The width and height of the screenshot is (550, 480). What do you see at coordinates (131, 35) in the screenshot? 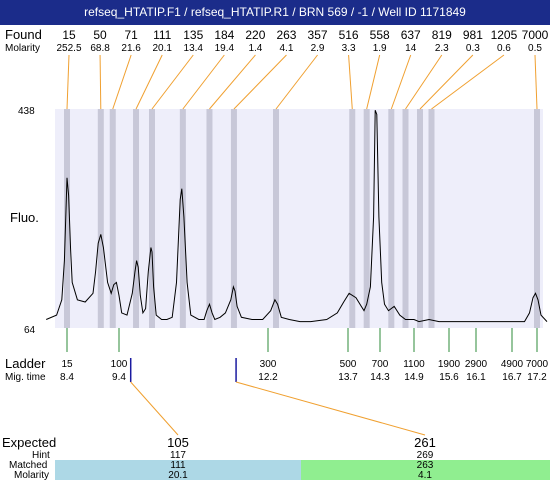
I see `found-size-label: 71` at bounding box center [131, 35].